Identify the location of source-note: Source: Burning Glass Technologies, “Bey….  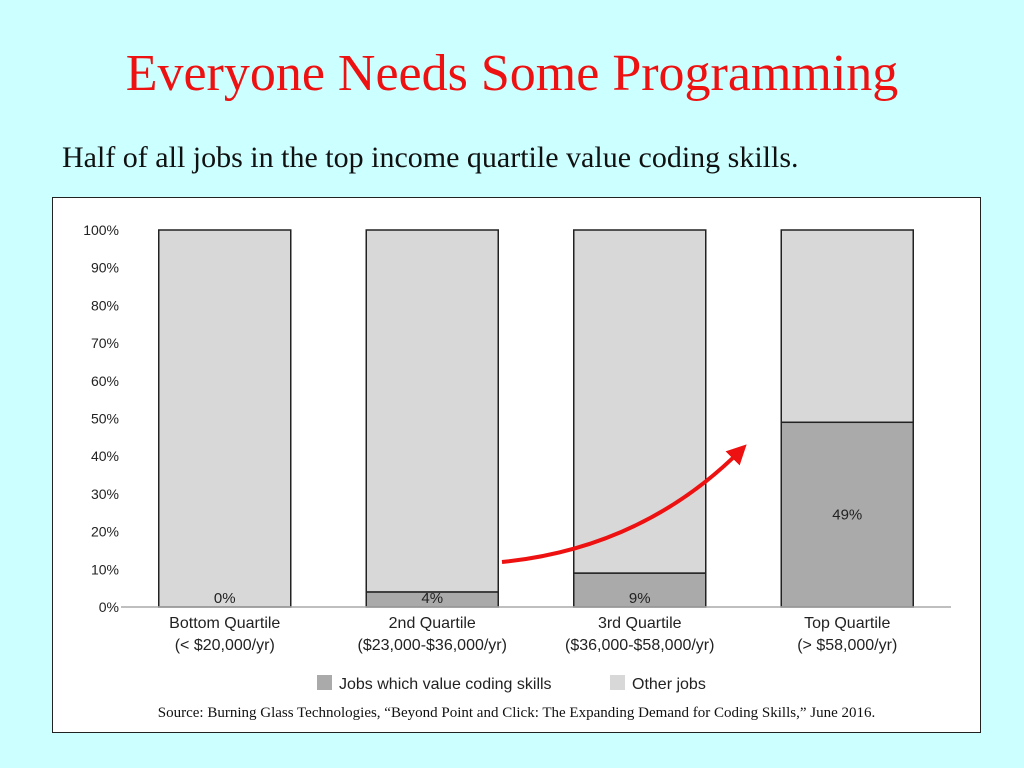
(516, 713).